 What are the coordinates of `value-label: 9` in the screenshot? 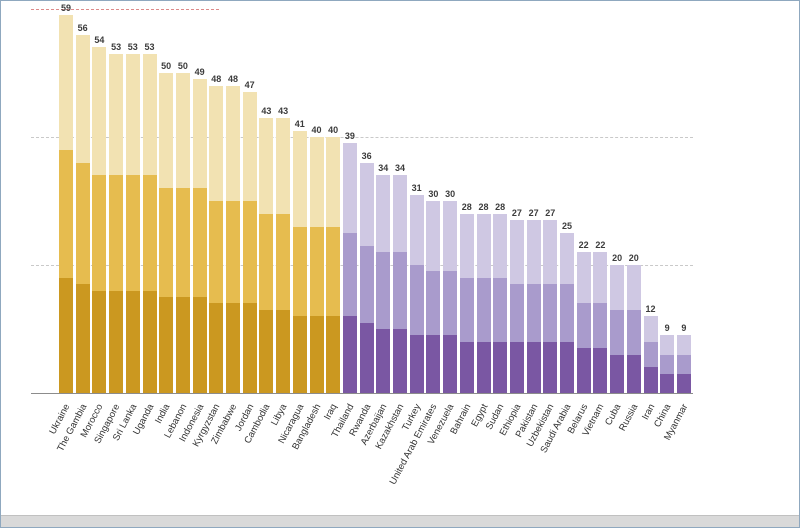 It's located at (667, 328).